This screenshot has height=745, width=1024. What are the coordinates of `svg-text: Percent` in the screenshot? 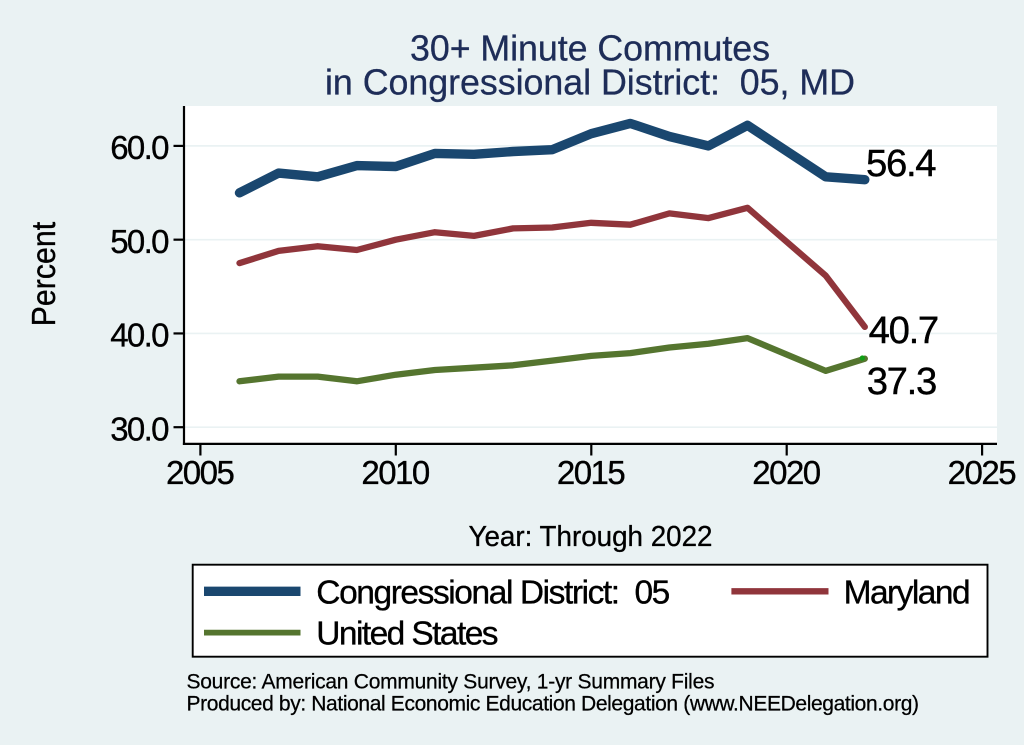 It's located at (43, 274).